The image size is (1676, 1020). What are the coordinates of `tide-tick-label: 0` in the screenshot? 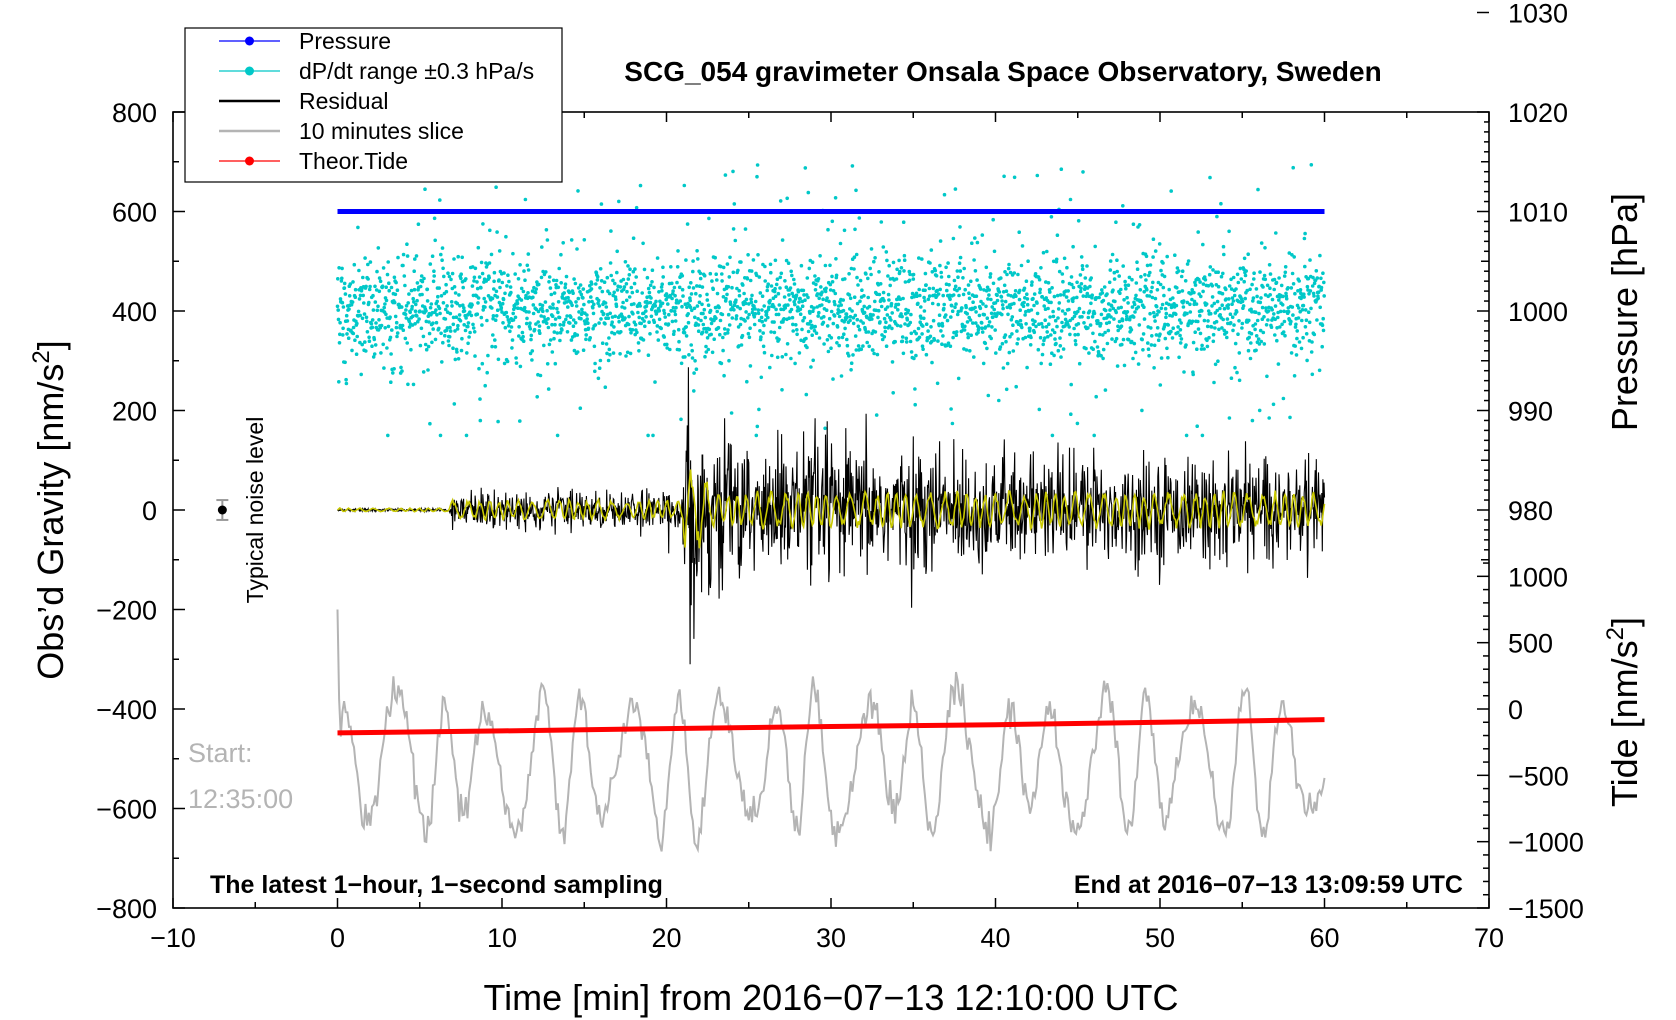 It's located at (1515, 710).